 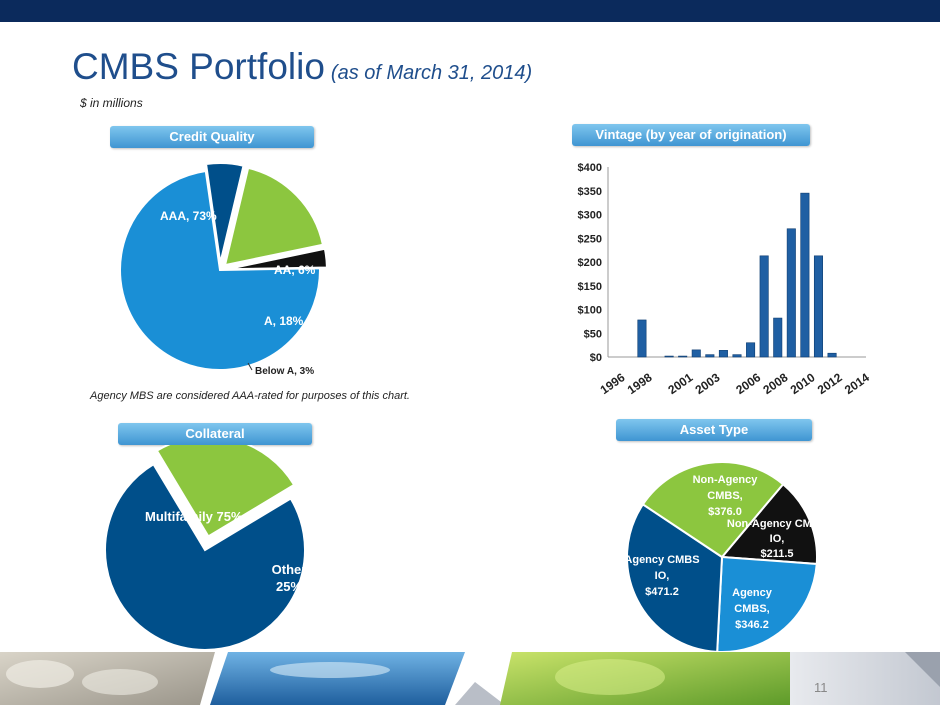 What do you see at coordinates (642, 338) in the screenshot?
I see `vintage-bar-1998` at bounding box center [642, 338].